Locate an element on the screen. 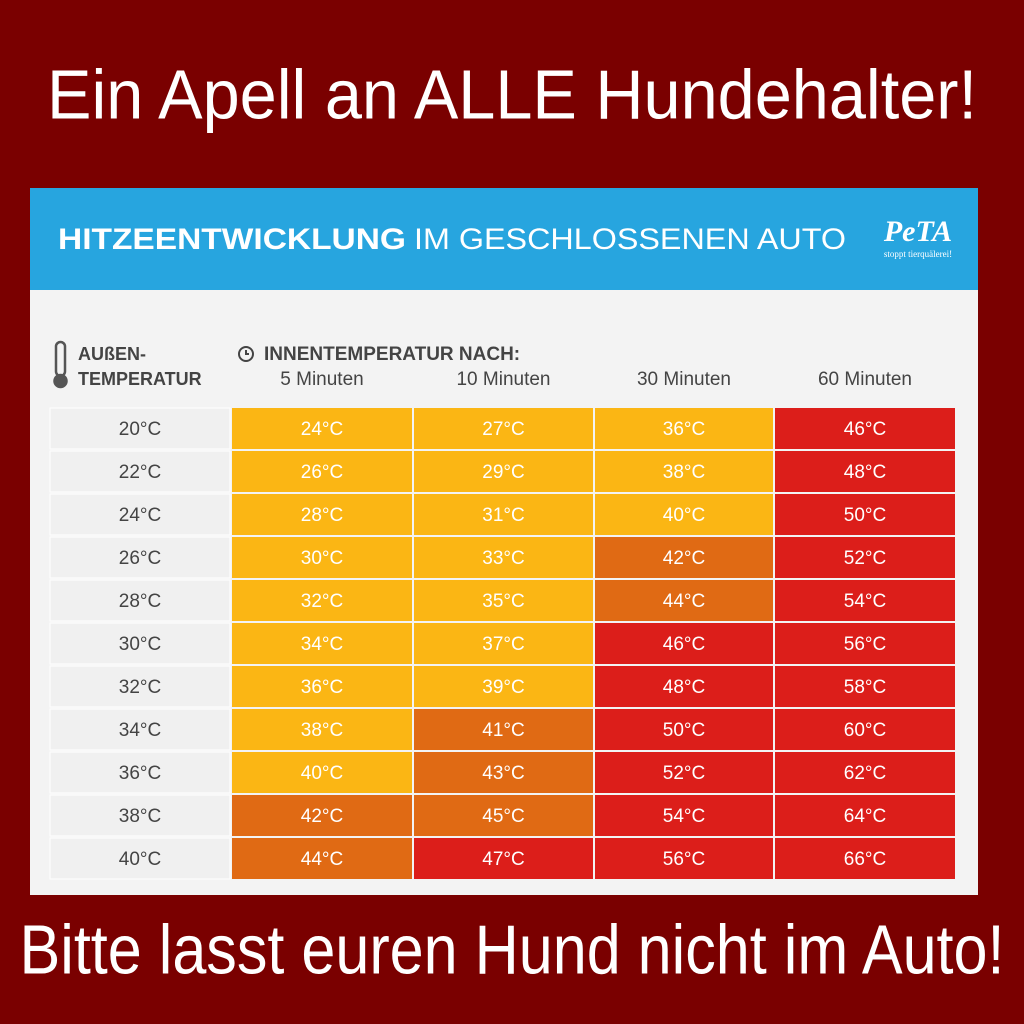 The width and height of the screenshot is (1024, 1024). inside-temp: 58°C is located at coordinates (865, 687).